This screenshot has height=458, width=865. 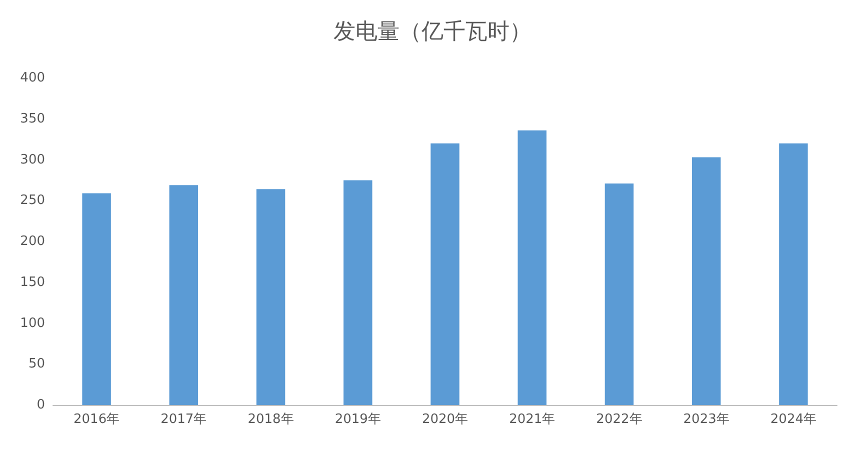 What do you see at coordinates (619, 419) in the screenshot?
I see `x-tick-label: 2022年` at bounding box center [619, 419].